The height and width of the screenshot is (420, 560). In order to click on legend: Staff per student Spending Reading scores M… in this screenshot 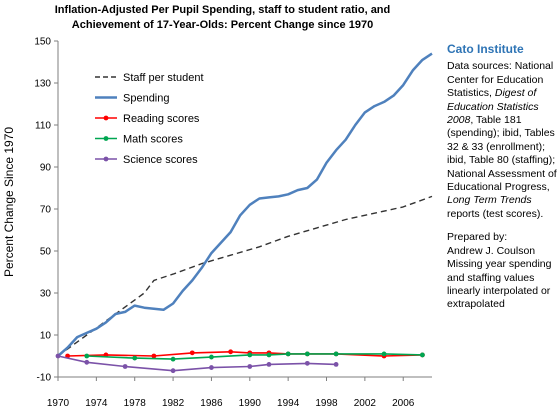, I will do `click(149, 119)`.